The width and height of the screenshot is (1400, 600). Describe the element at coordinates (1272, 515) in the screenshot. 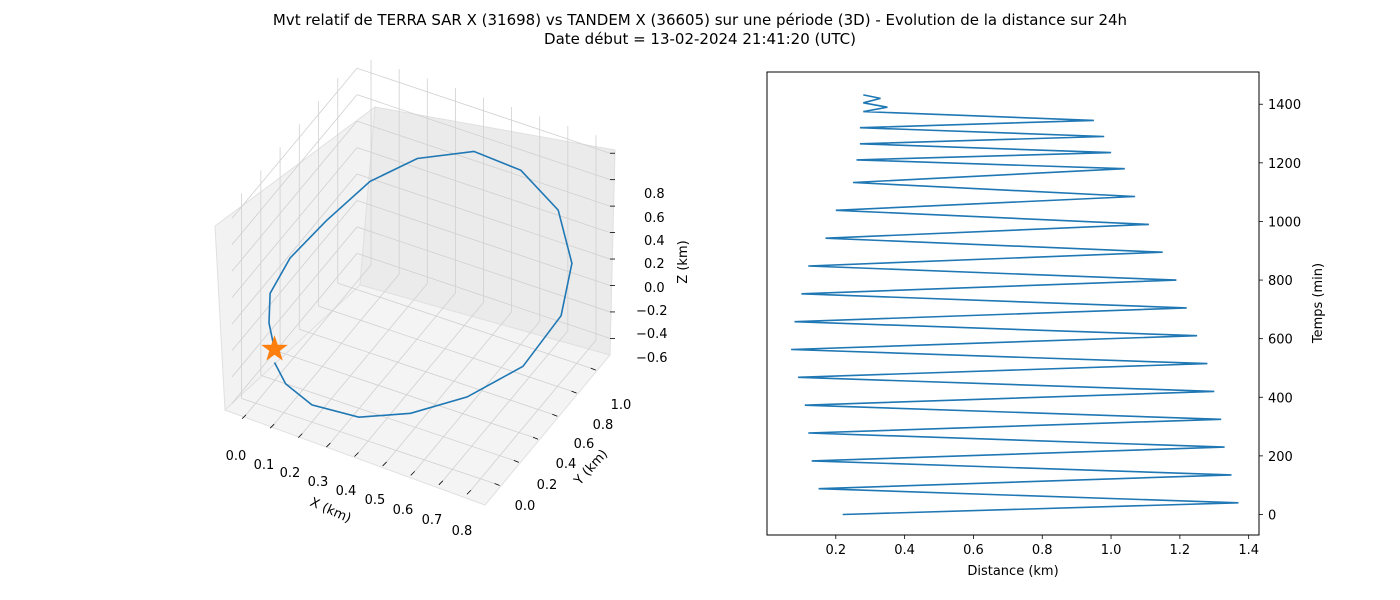

I see `y-tick-label: 0` at that location.